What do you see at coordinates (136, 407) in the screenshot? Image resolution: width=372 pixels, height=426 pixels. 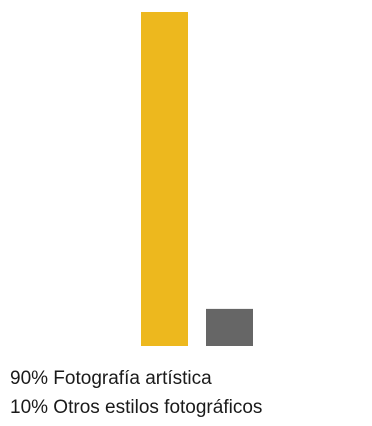 I see `legend-item-otros-estilos: 10% Otros estilos fotográficos` at bounding box center [136, 407].